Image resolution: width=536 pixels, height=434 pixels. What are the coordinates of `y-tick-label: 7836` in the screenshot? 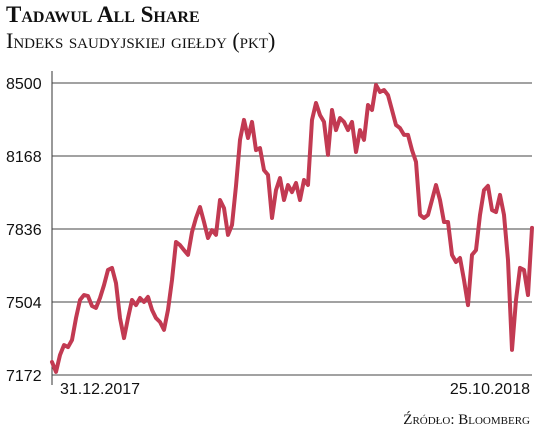 It's located at (24, 230).